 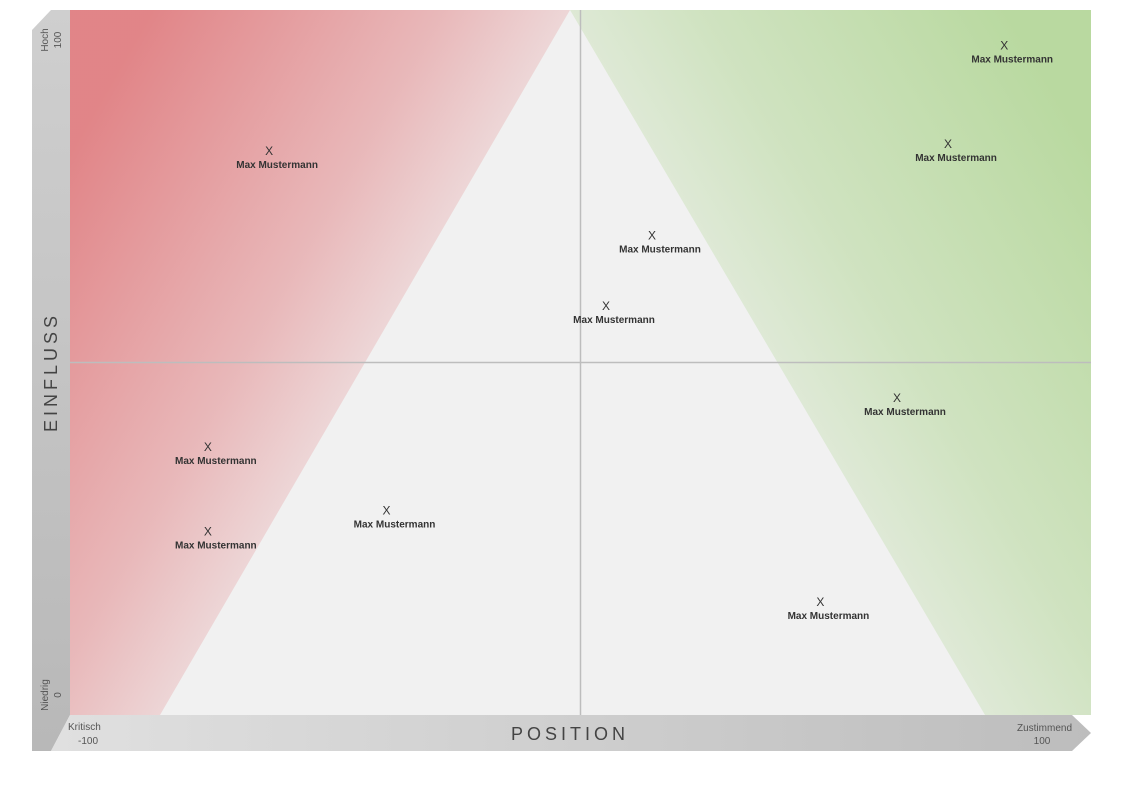 I want to click on x-tick-low-value: -100, so click(x=88, y=741).